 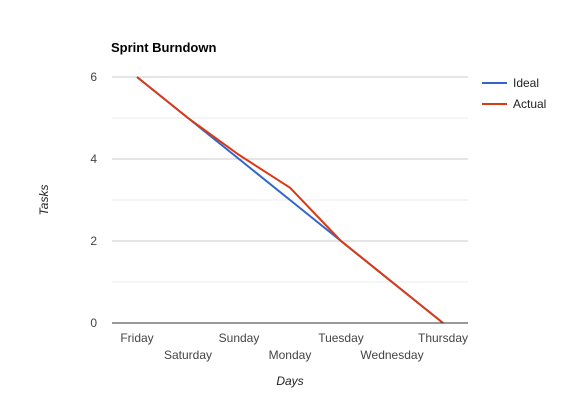 I want to click on x-tick-label: Thursday, so click(x=443, y=338).